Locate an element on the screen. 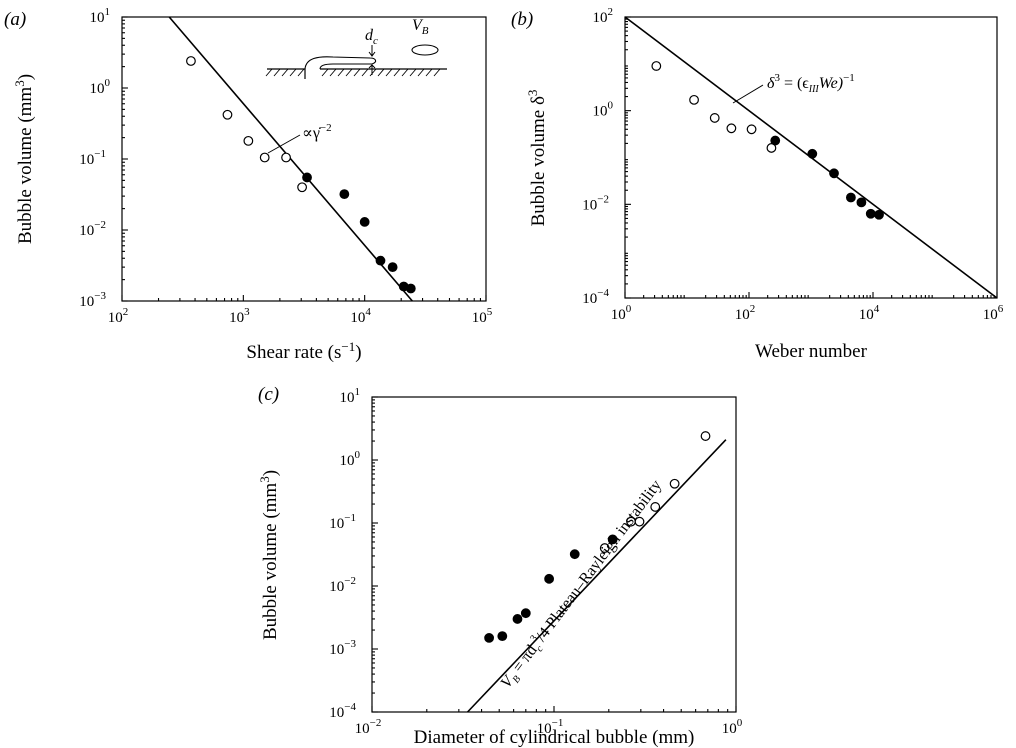  y-tick-label-c: 10⁰ is located at coordinates (350, 459).